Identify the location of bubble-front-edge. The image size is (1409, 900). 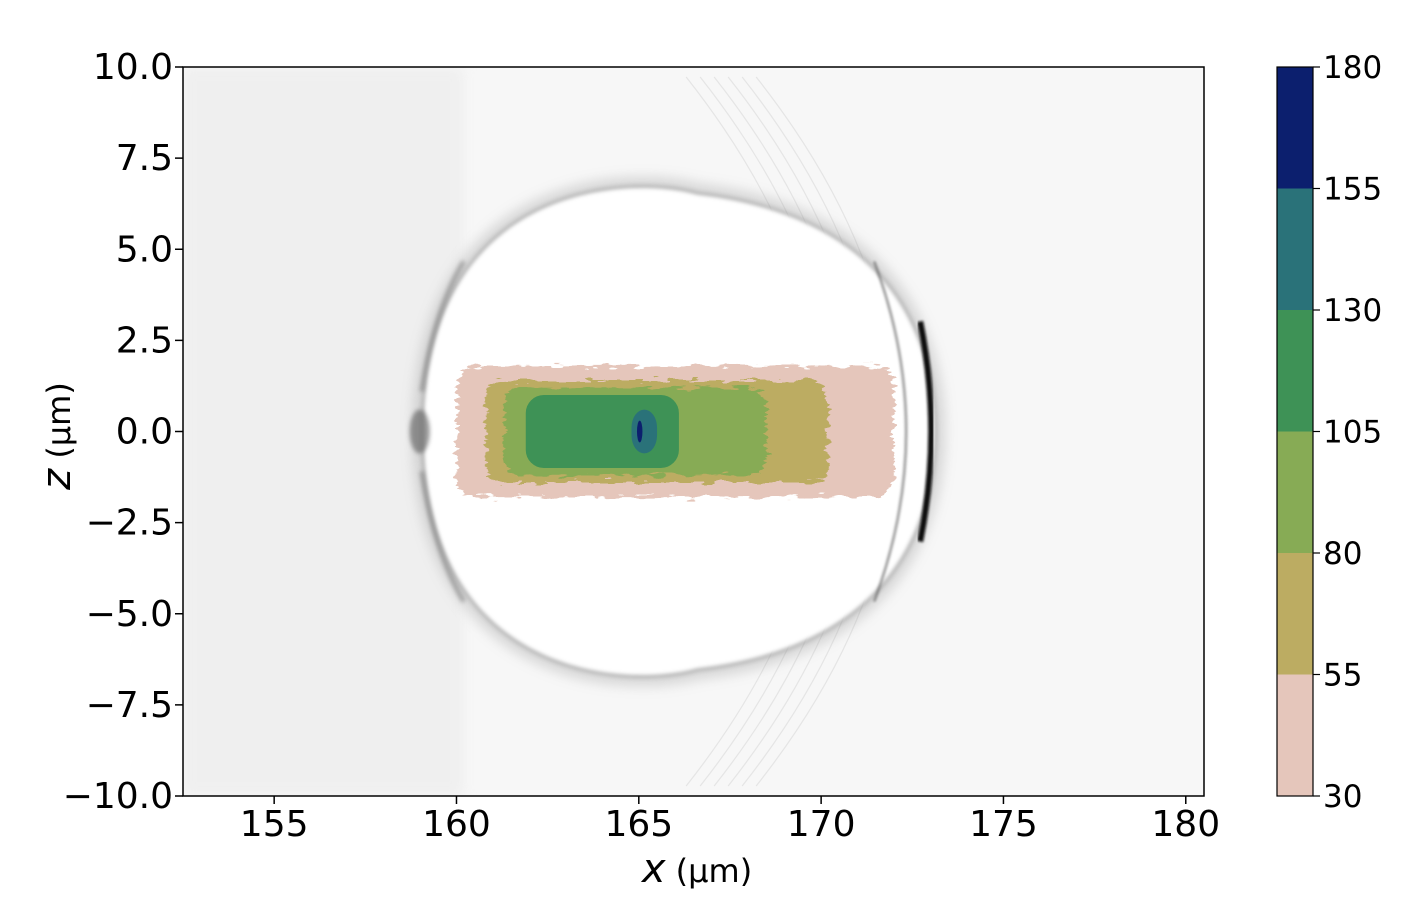
(926, 431).